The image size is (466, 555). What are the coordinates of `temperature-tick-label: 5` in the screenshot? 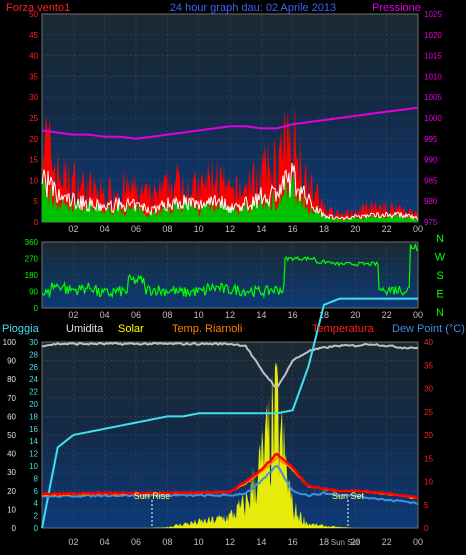 It's located at (426, 505).